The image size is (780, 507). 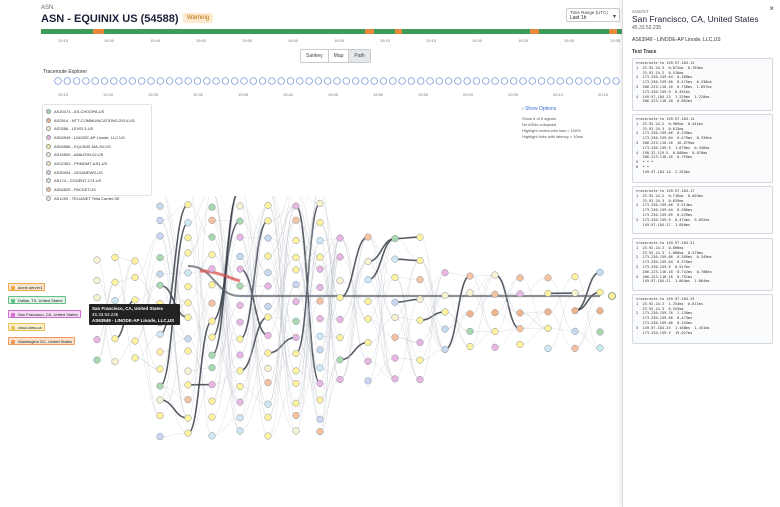 What do you see at coordinates (97, 189) in the screenshot?
I see `legend-item: AS54825 - PACKET,US` at bounding box center [97, 189].